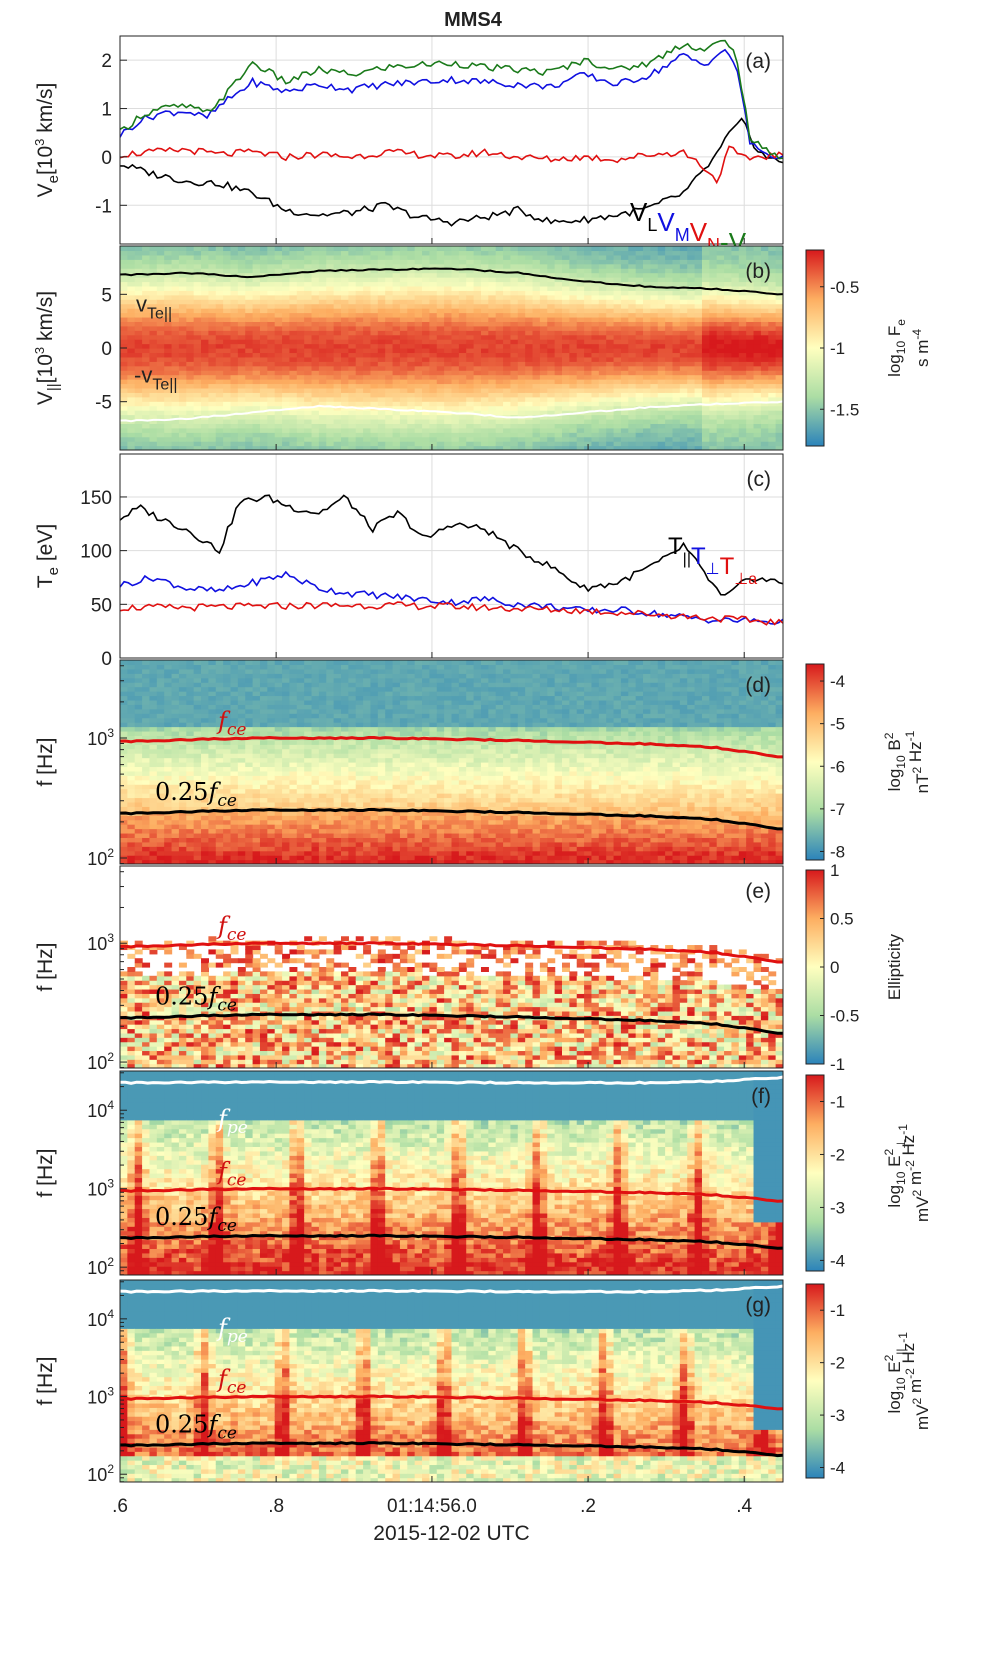 The image size is (1002, 1658). Describe the element at coordinates (154, 306) in the screenshot. I see `vte-plus-label: vTe||` at that location.